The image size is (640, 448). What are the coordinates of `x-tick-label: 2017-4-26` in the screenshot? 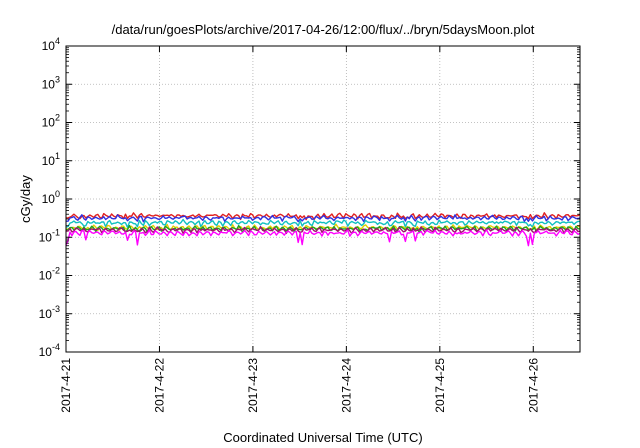 It's located at (533, 385).